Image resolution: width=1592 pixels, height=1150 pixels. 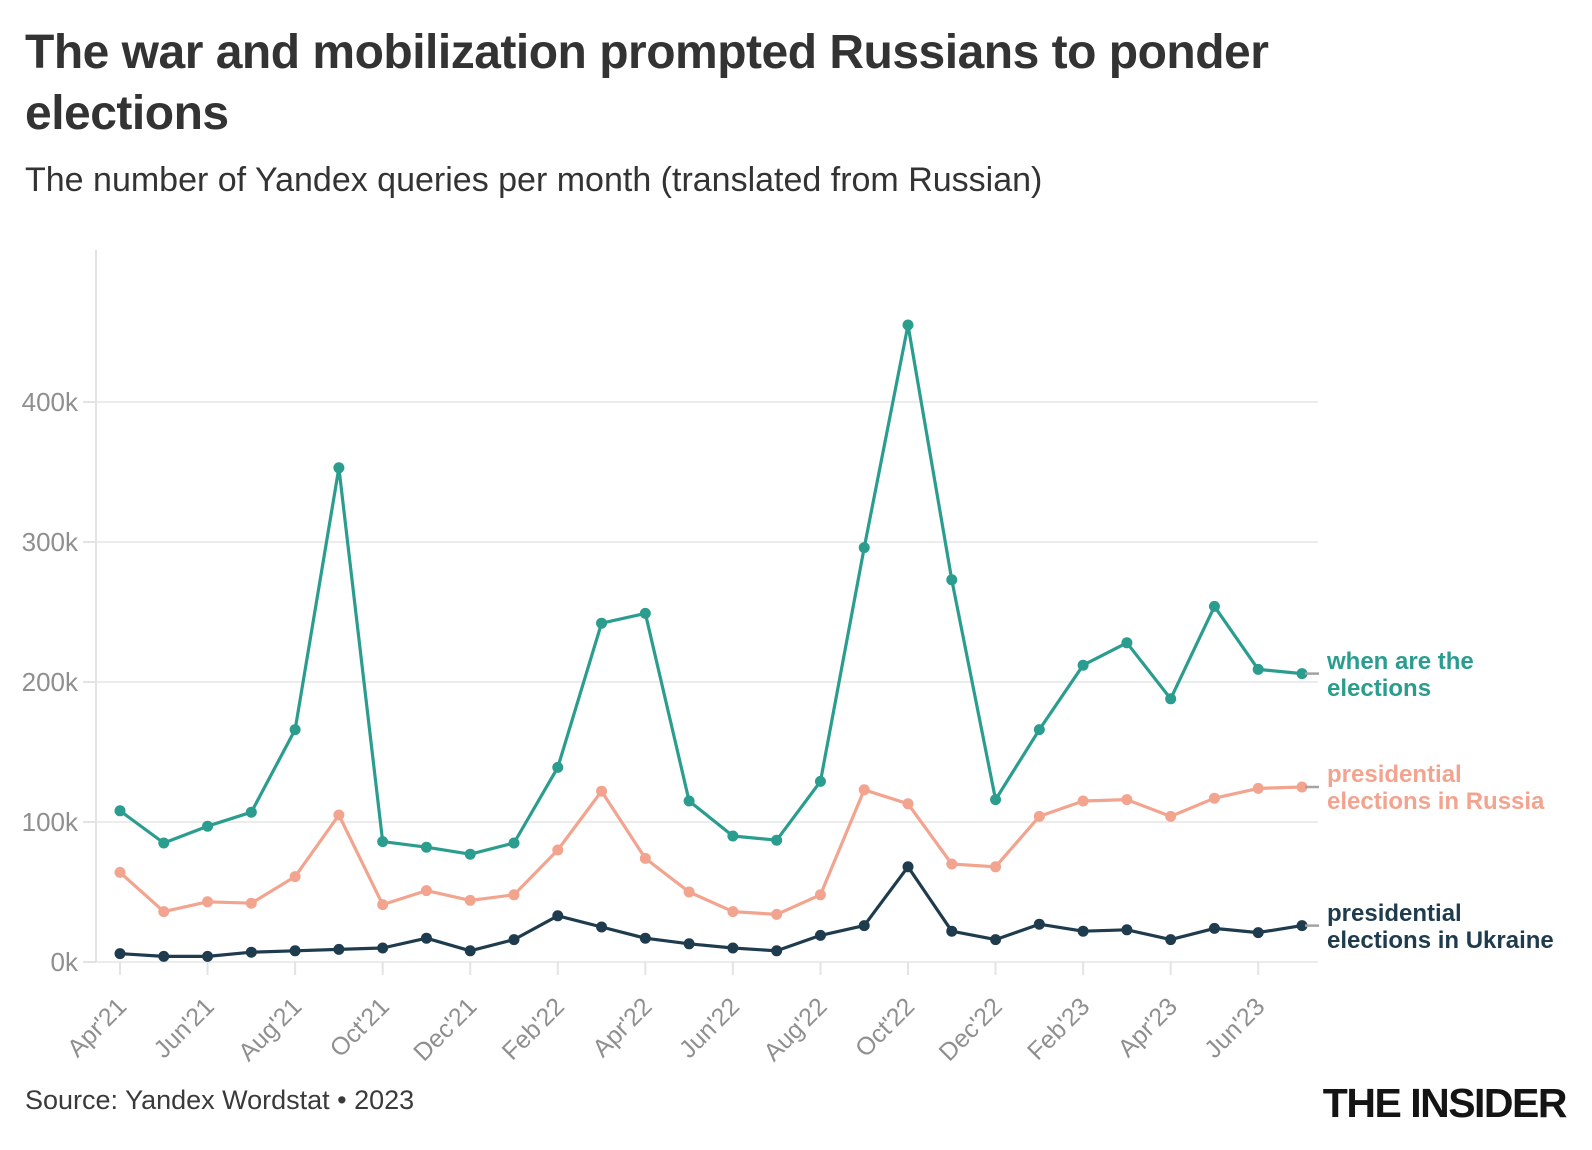 I want to click on x-axis-label: Feb'23, so click(x=1058, y=1028).